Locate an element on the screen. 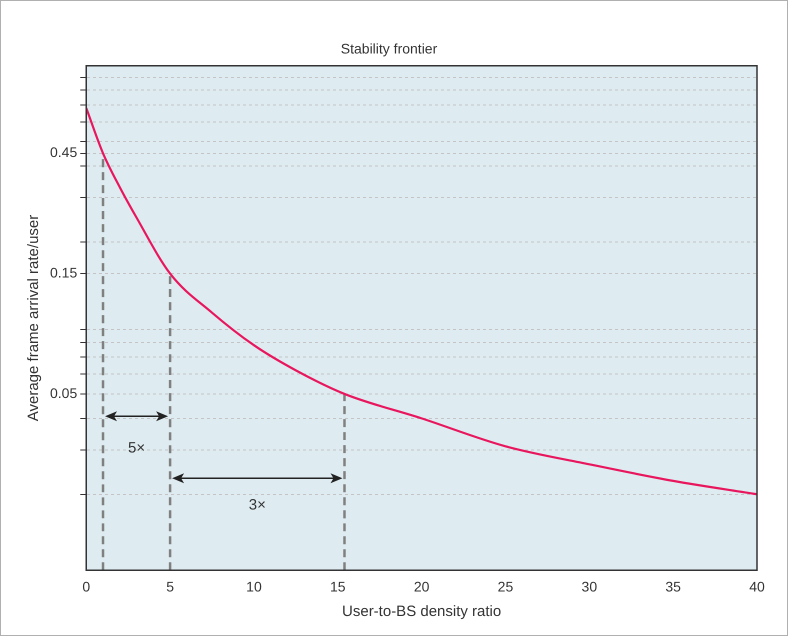 The image size is (788, 636). x-tick-label: 15 is located at coordinates (338, 586).